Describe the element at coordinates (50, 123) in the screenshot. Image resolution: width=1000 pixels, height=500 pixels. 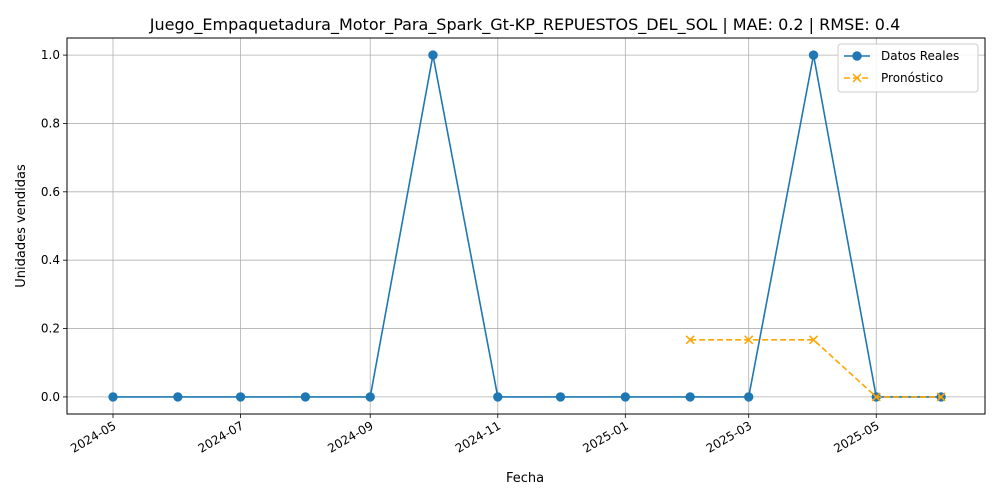
I see `y-tick-label: 0.8` at that location.